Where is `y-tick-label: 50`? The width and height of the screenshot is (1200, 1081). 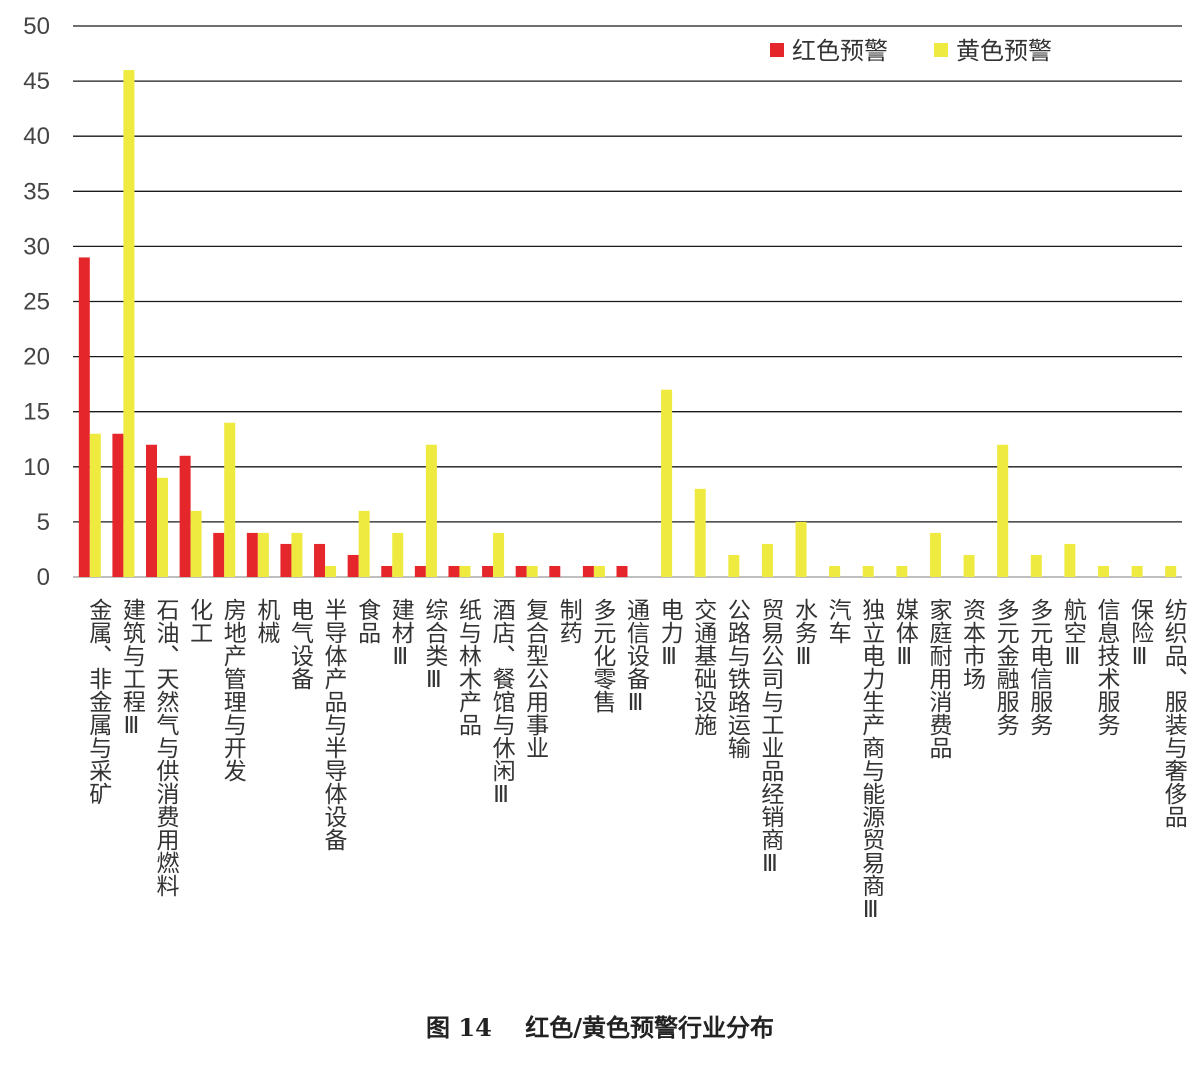 y-tick-label: 50 is located at coordinates (36, 26).